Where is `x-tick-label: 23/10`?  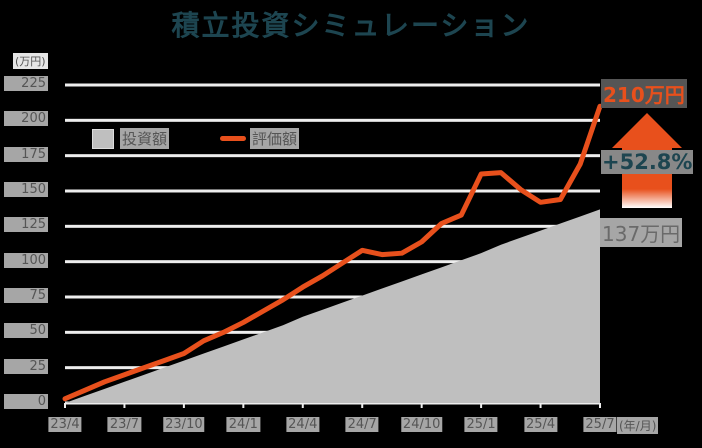
x-tick-label: 23/10 is located at coordinates (184, 424).